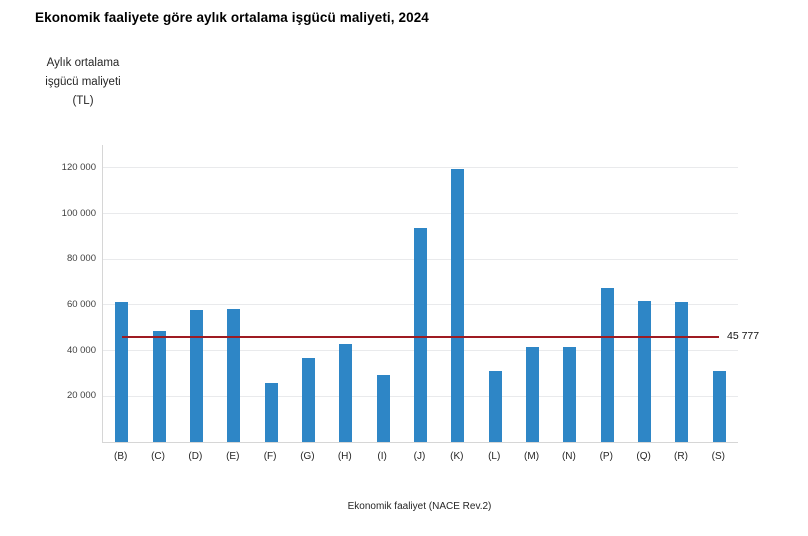 This screenshot has height=536, width=808. Describe the element at coordinates (158, 456) in the screenshot. I see `x-axis-tick-label: (C)` at that location.